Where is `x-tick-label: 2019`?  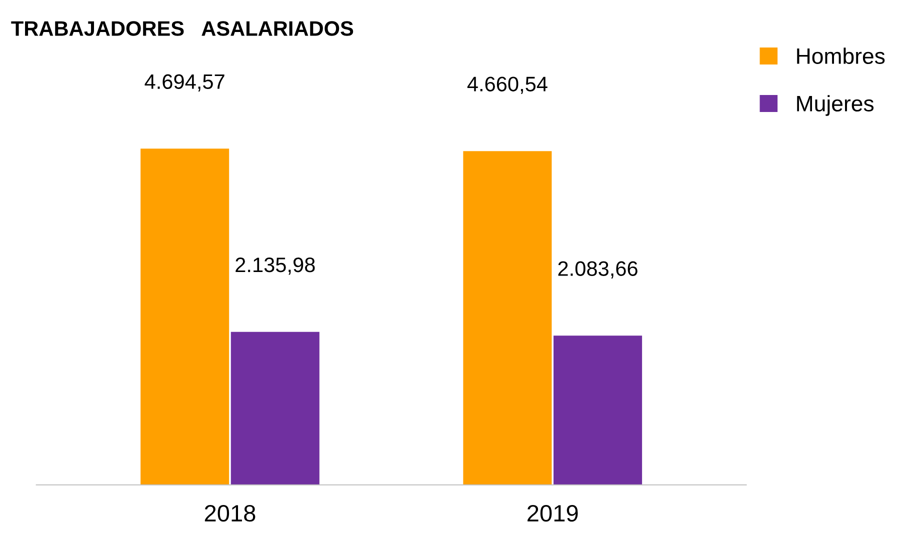 x-tick-label: 2019 is located at coordinates (553, 513).